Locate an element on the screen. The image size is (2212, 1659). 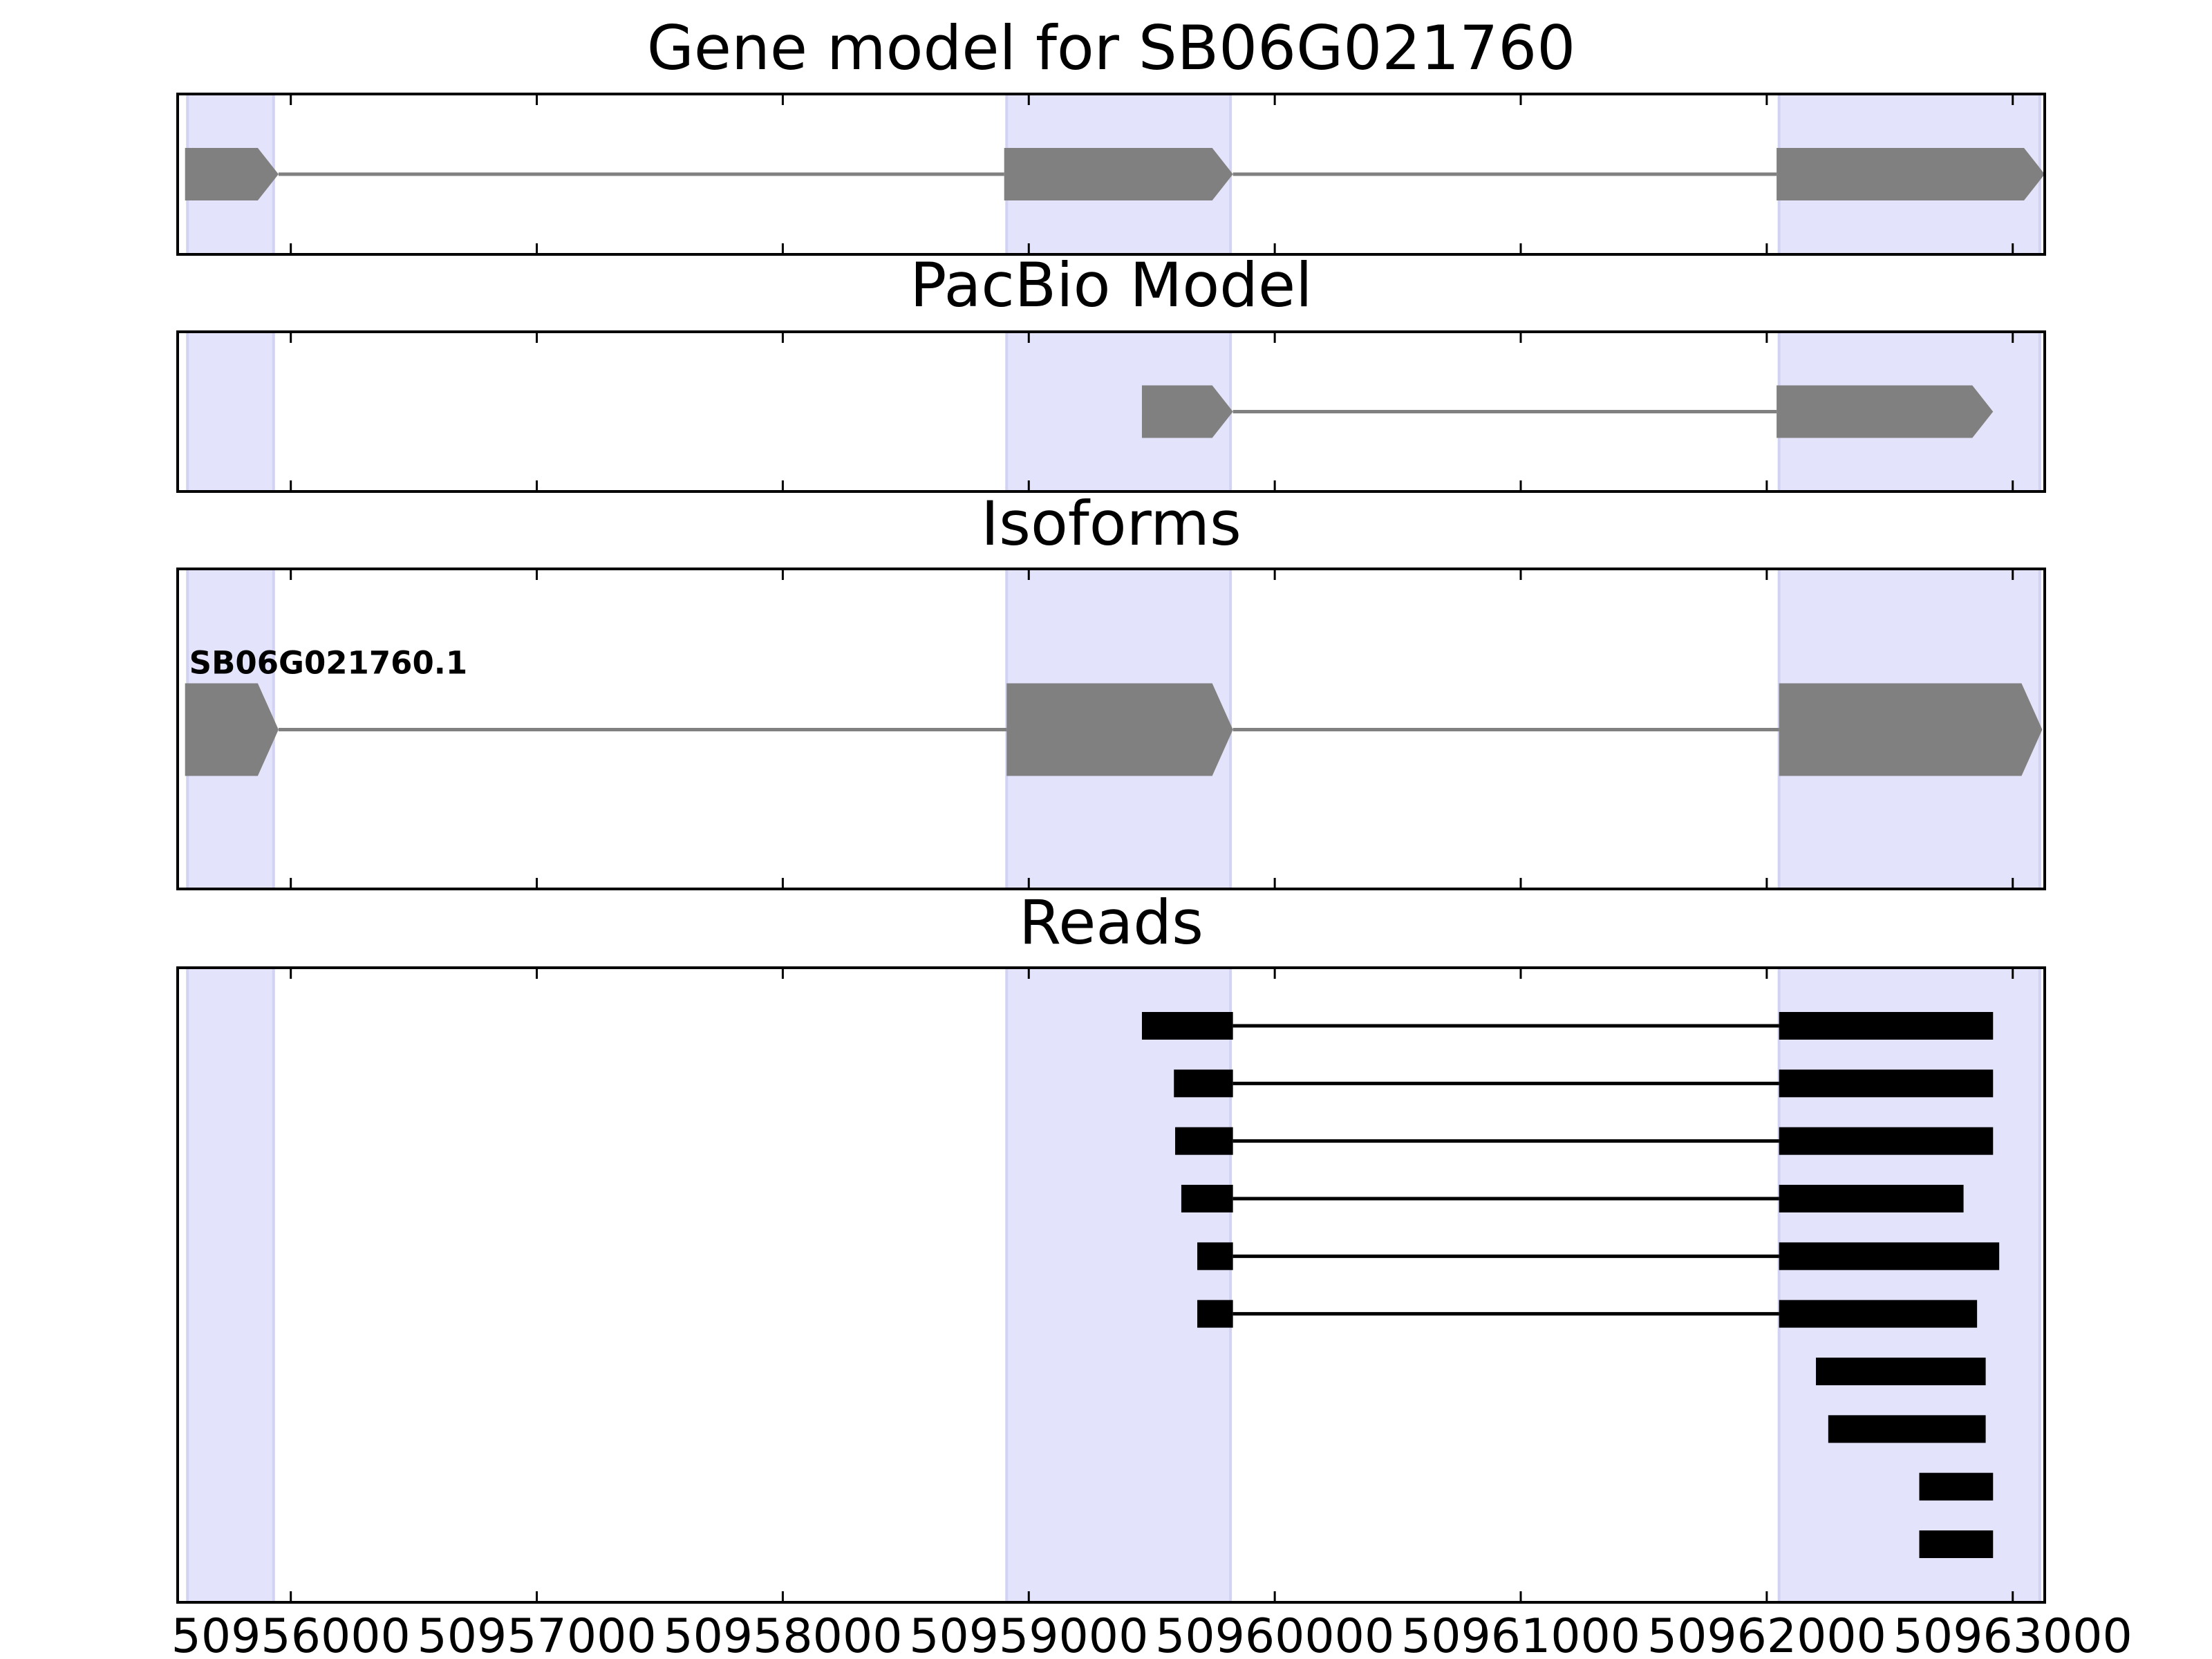
x-tick-label: 50957000 is located at coordinates (537, 1634).